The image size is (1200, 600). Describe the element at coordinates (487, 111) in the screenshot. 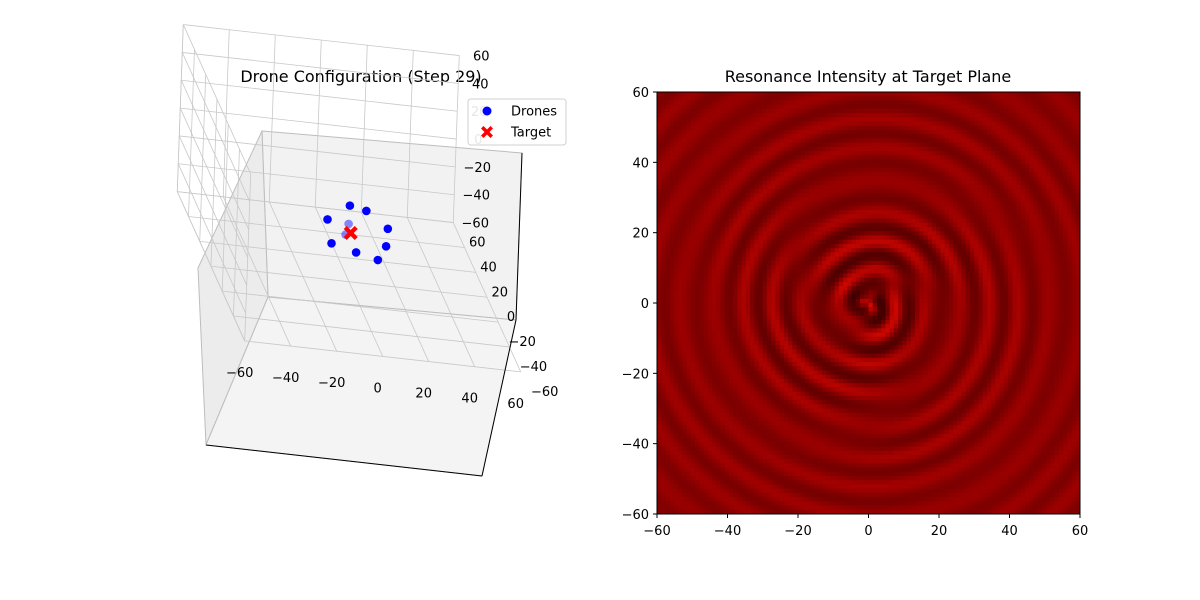

I see `legend-marker-drones` at that location.